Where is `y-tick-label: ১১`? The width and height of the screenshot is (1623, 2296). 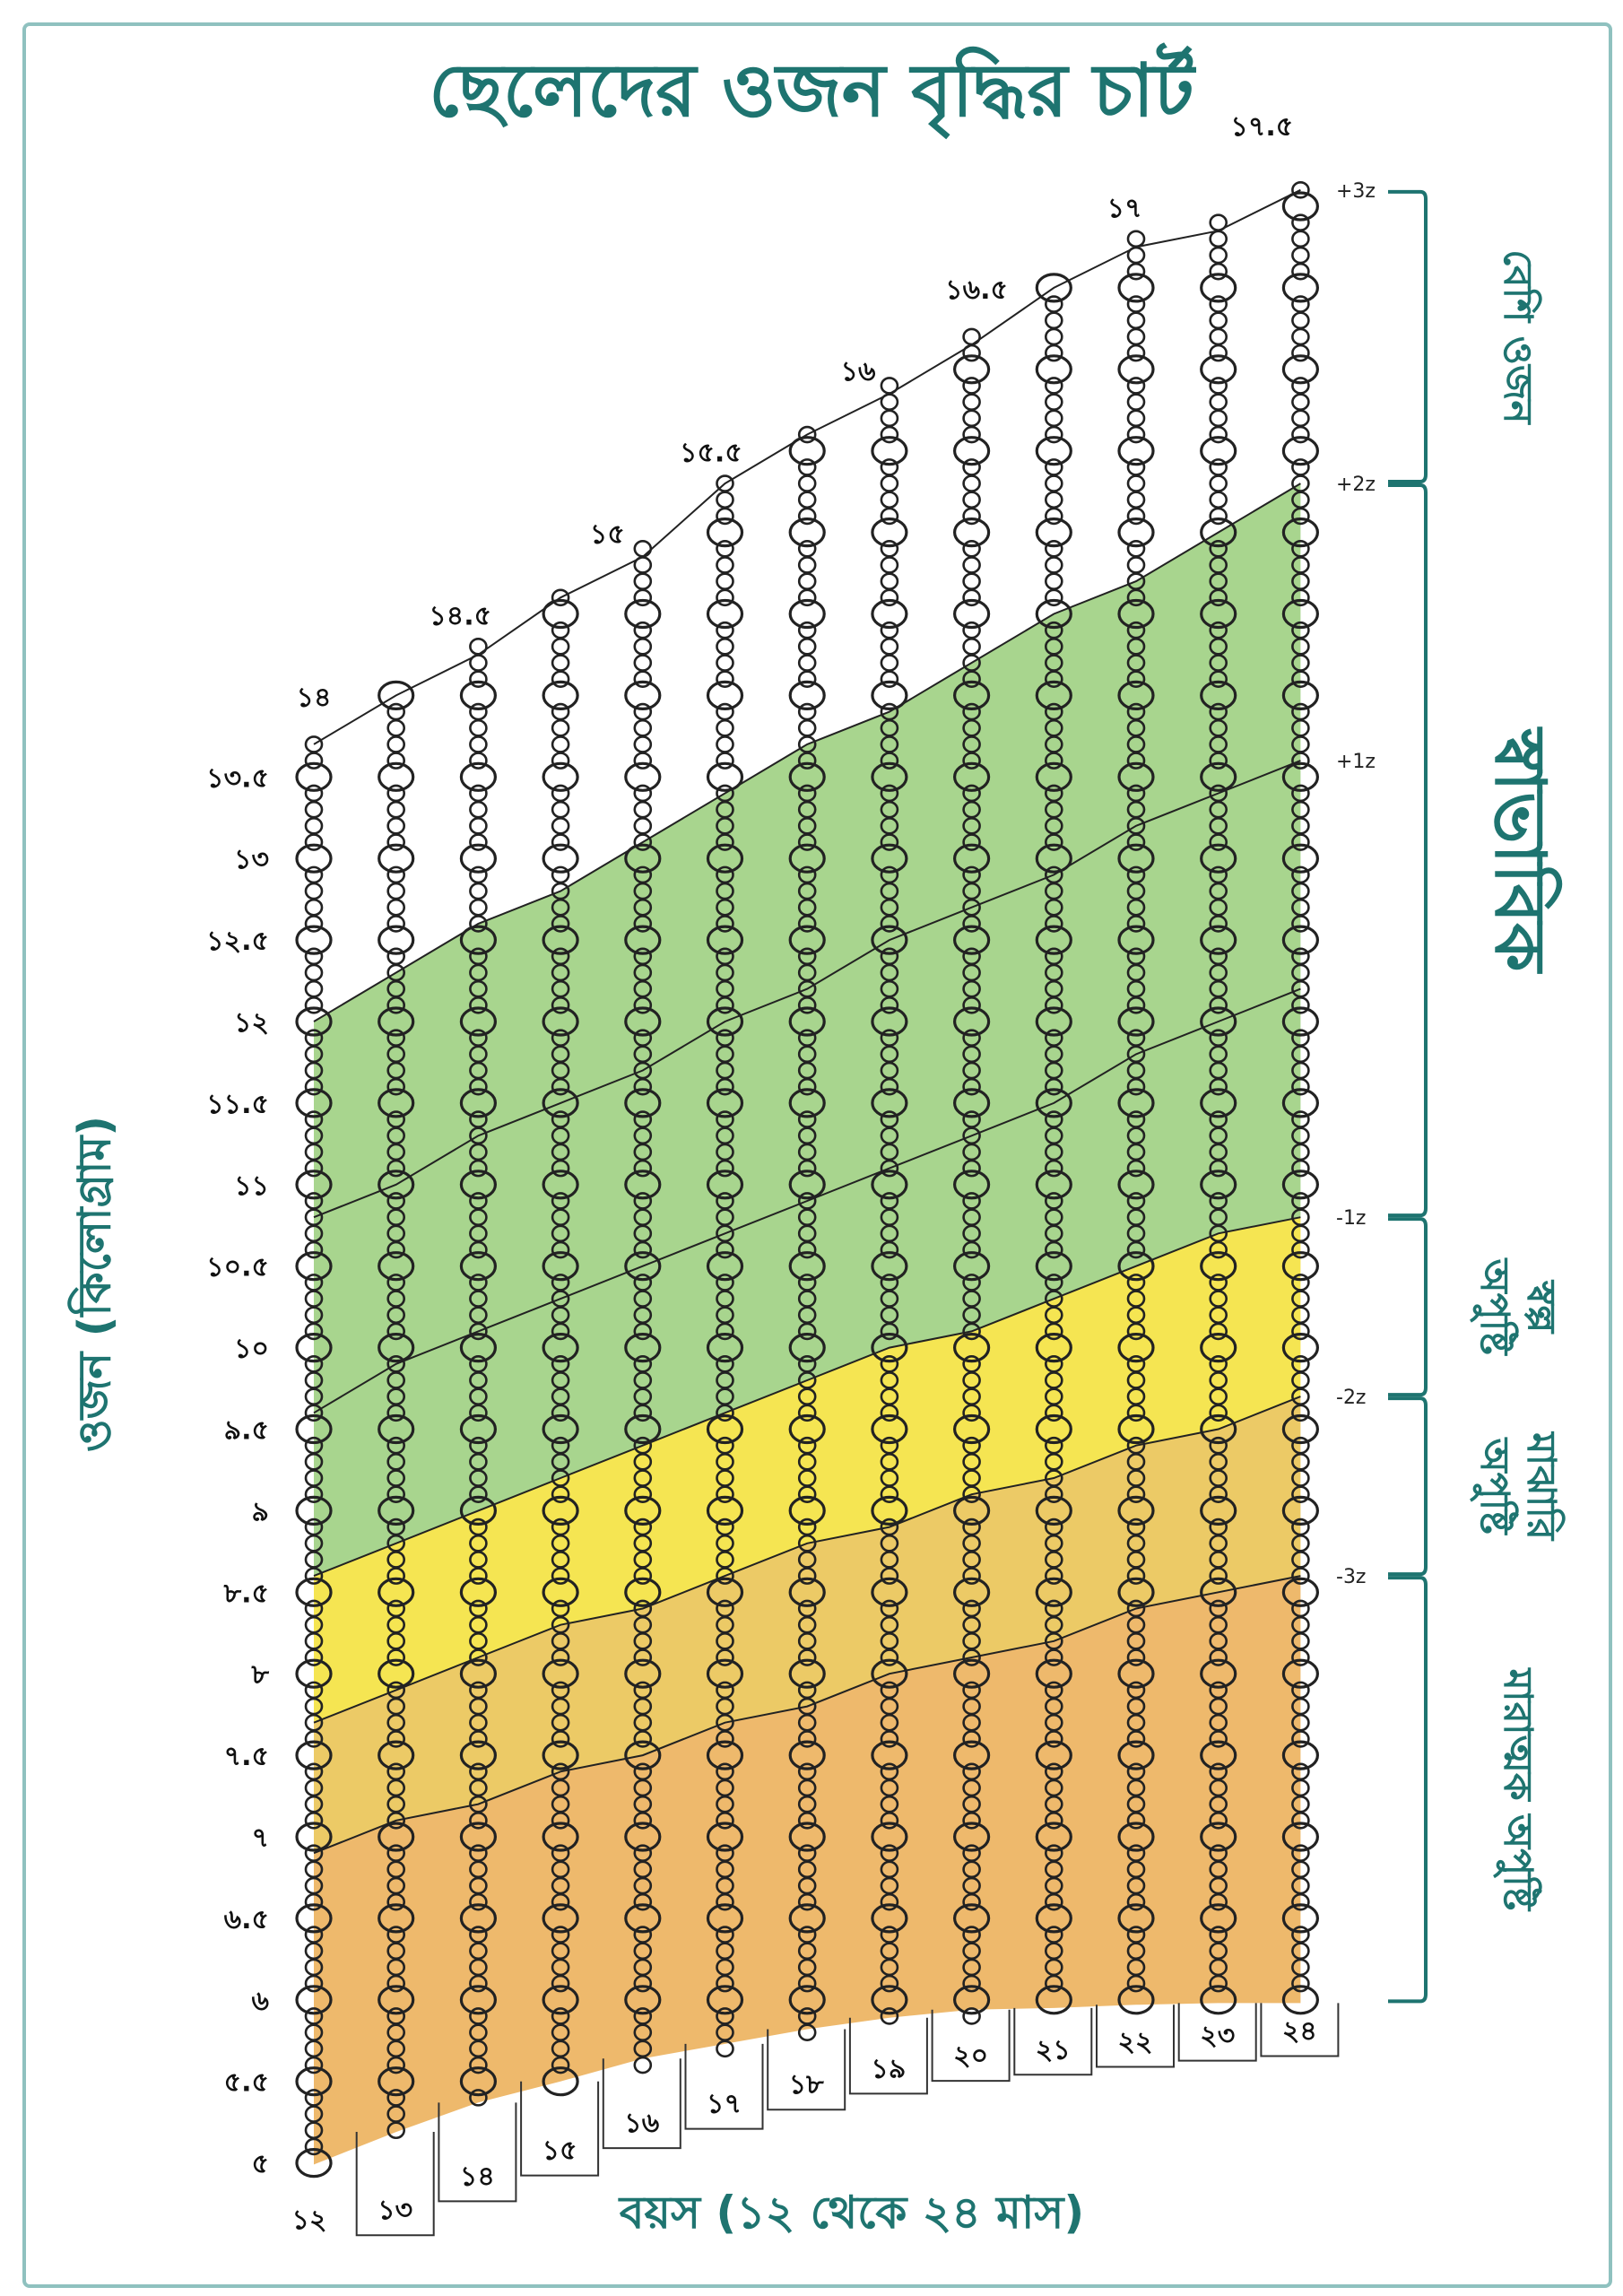 y-tick-label: ১১ is located at coordinates (251, 1186).